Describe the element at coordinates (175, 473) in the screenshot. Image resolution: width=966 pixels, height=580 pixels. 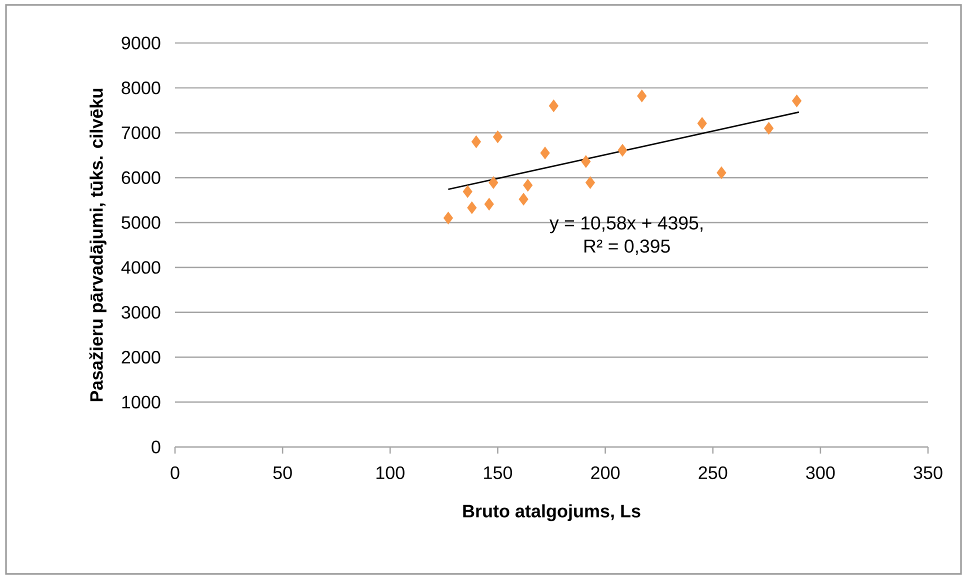
I see `x-tick-label: 0` at that location.